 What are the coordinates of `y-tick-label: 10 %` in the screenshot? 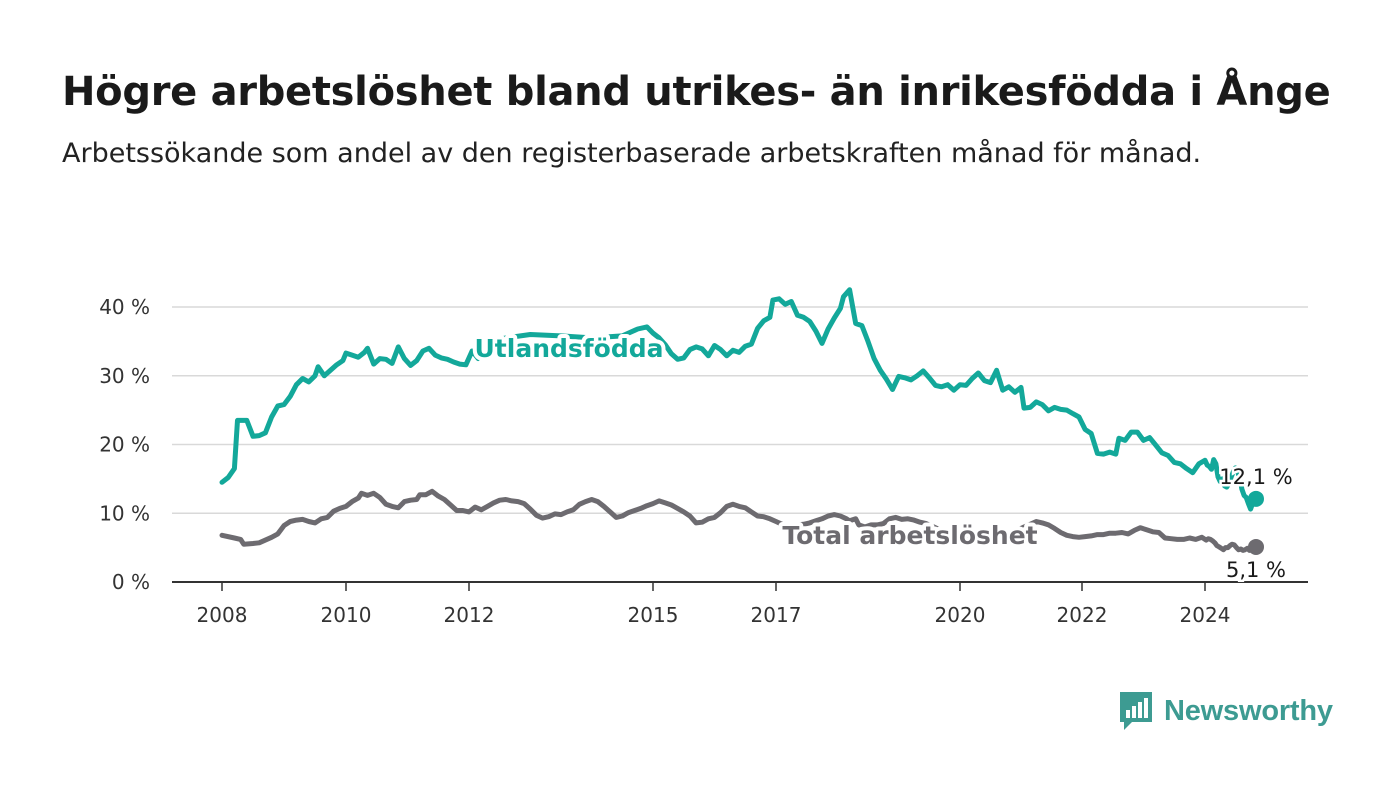 It's located at (124, 513).